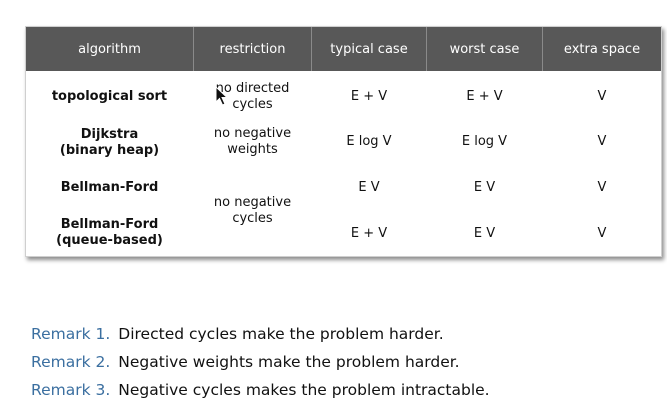  I want to click on remark-label: Remark 1., so click(71, 334).